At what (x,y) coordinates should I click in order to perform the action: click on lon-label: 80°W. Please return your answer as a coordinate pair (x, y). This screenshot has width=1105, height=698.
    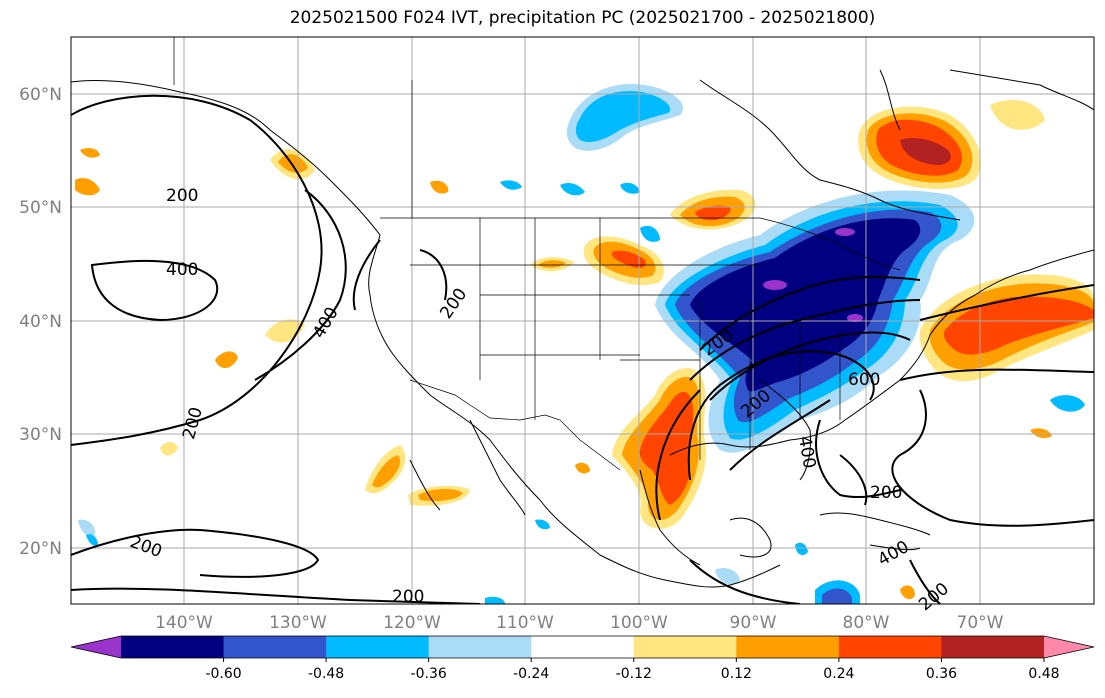
    Looking at the image, I should click on (866, 623).